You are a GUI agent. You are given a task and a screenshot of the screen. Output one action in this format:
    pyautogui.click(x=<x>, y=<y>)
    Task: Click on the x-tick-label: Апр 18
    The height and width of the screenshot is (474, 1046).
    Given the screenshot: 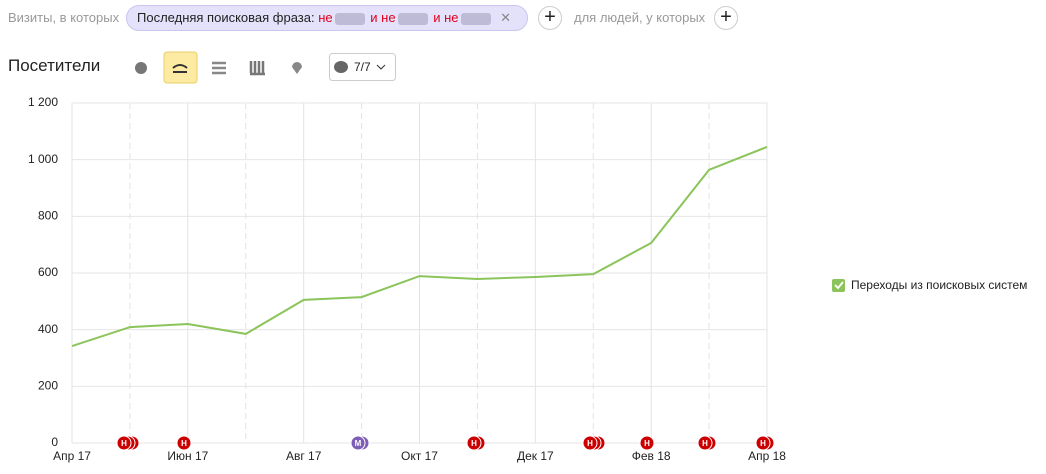 What is the action you would take?
    pyautogui.click(x=767, y=456)
    